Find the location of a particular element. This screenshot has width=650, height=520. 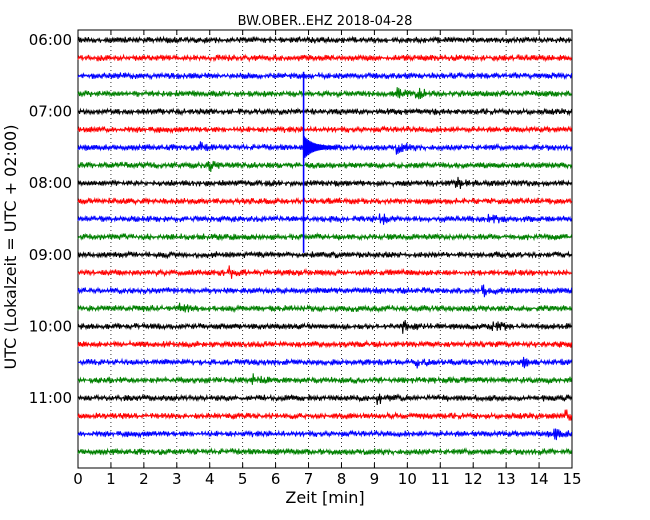

x-tick-label: 5 is located at coordinates (243, 479).